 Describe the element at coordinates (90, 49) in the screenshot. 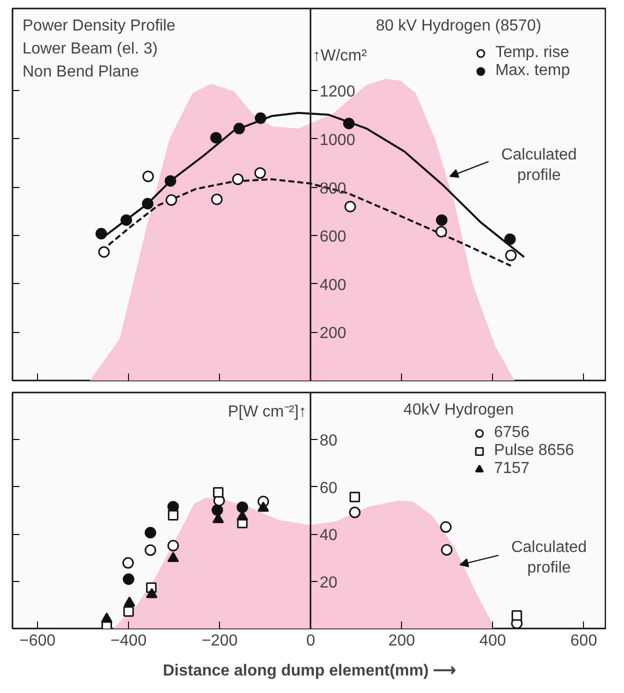

I see `annotation: Lower Beam (el. 3)` at that location.